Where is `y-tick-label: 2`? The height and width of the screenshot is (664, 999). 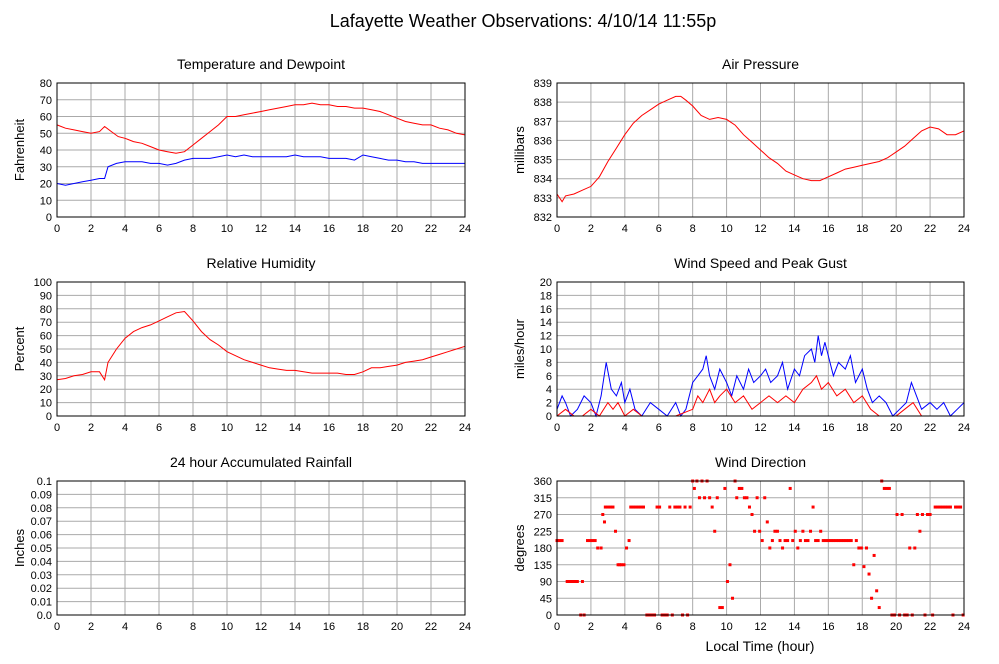
y-tick-label: 2 is located at coordinates (549, 404).